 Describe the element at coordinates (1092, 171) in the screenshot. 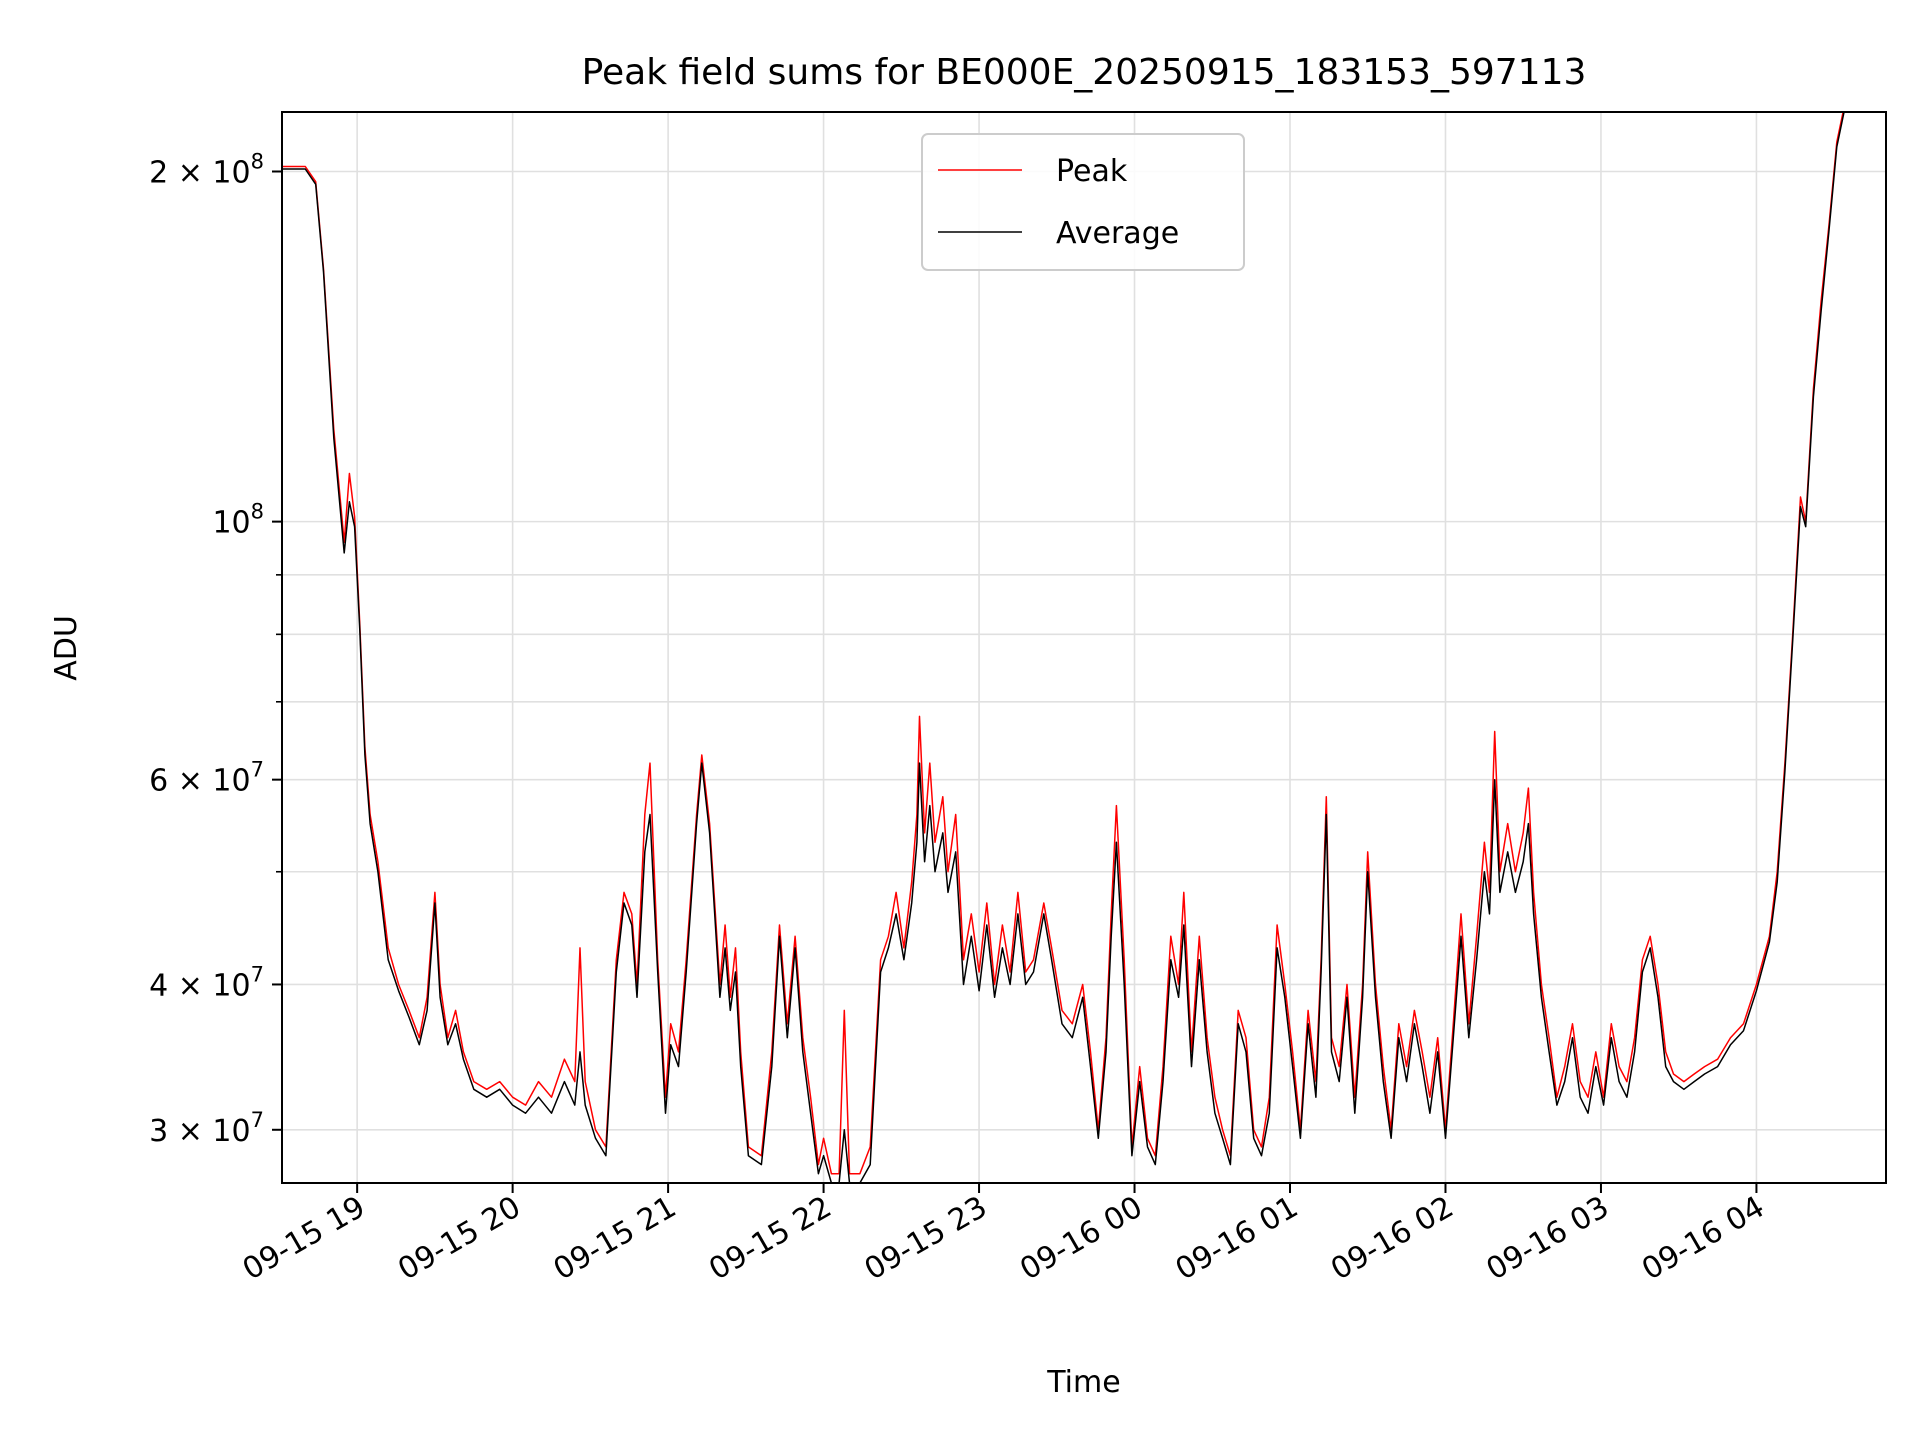

I see `legend-label-peak: Peak` at that location.